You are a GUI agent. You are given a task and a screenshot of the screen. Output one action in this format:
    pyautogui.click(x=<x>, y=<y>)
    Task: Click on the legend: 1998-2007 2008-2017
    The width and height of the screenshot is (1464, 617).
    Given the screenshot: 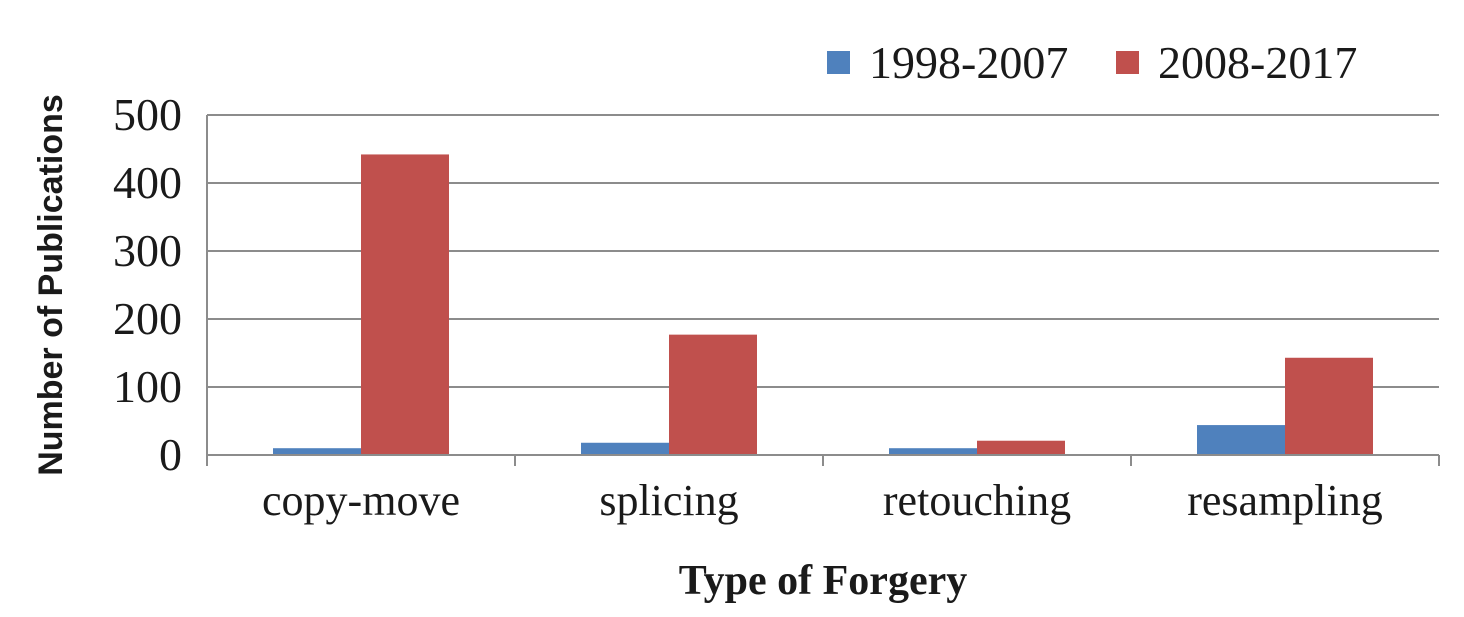 What is the action you would take?
    pyautogui.click(x=1092, y=62)
    